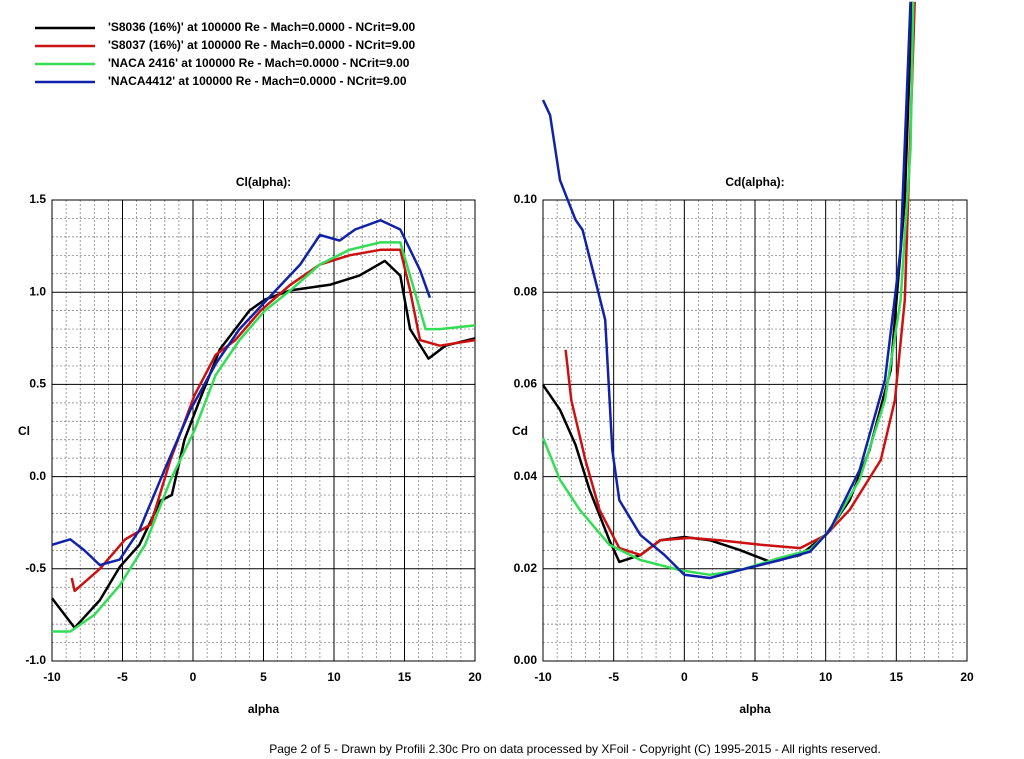  What do you see at coordinates (37, 199) in the screenshot?
I see `y-tick-label: 1.5` at bounding box center [37, 199].